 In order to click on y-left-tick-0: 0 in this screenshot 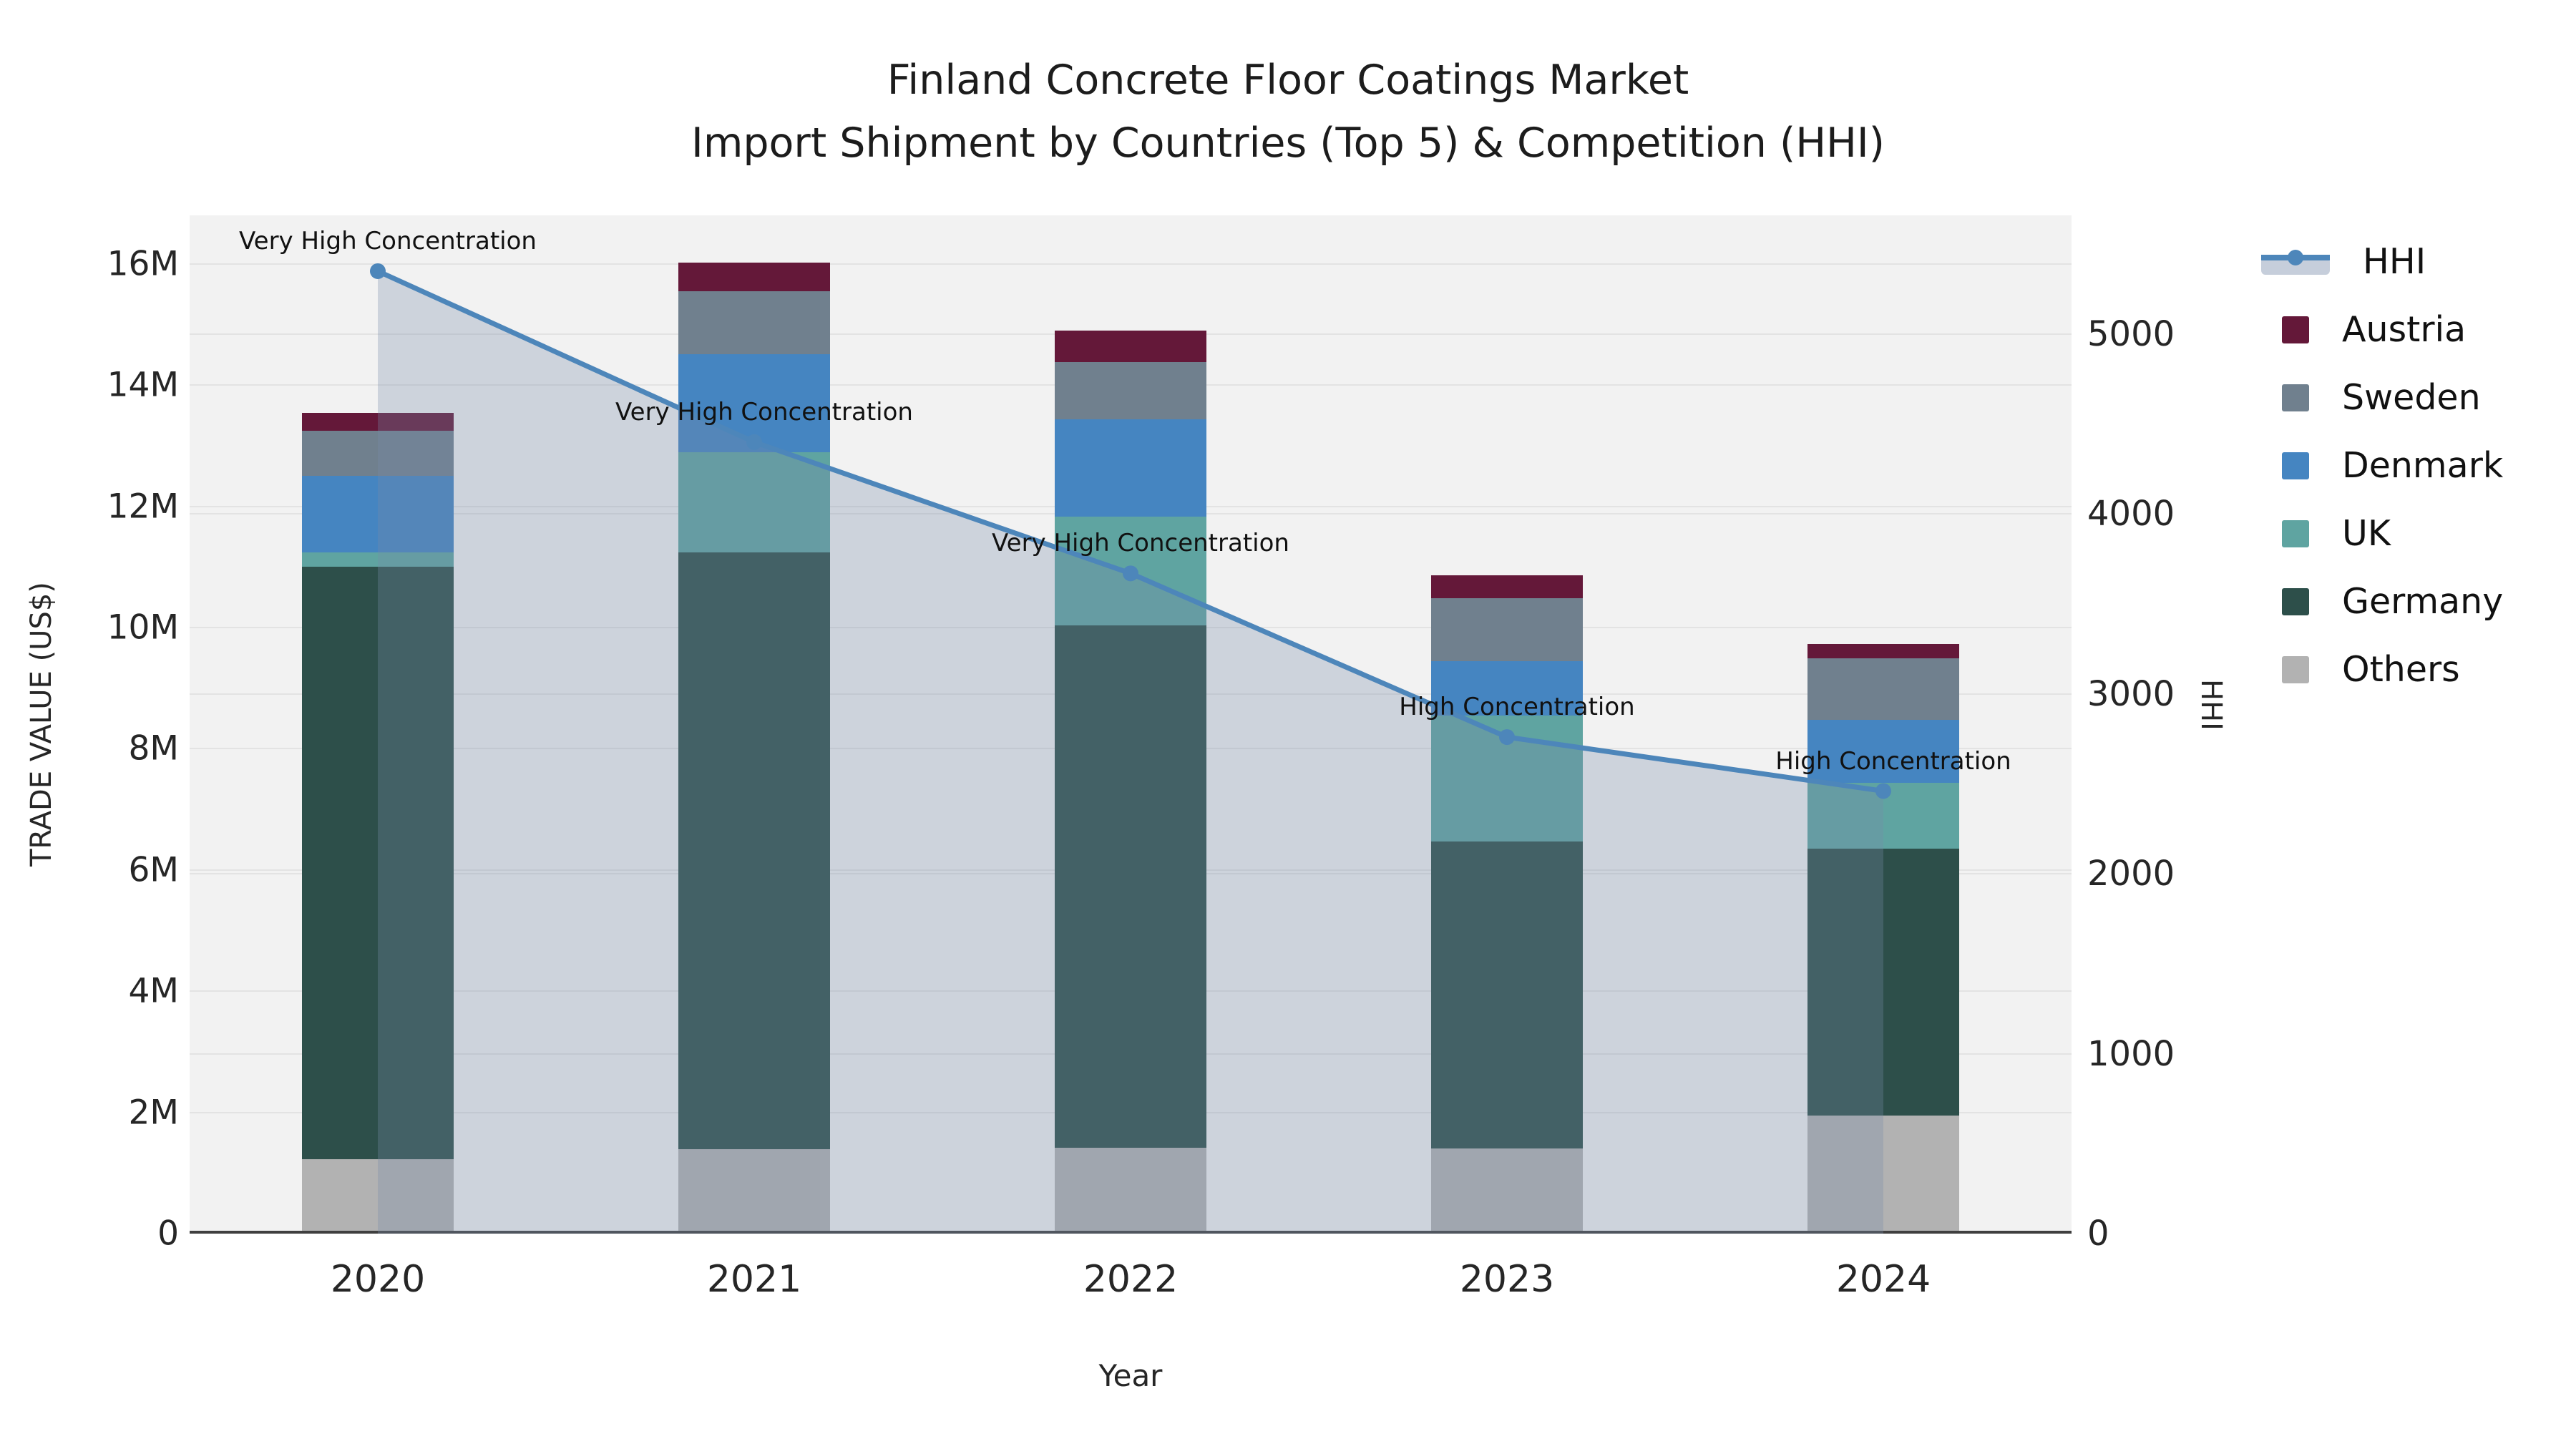, I will do `click(168, 1234)`.